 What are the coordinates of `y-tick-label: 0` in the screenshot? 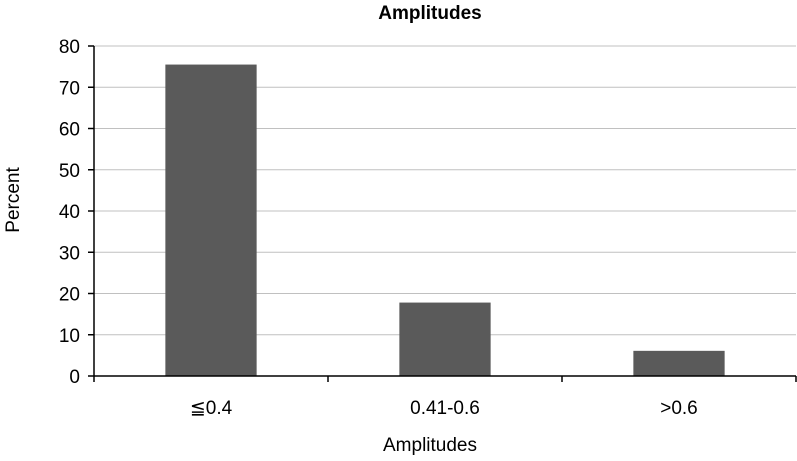 It's located at (74, 377).